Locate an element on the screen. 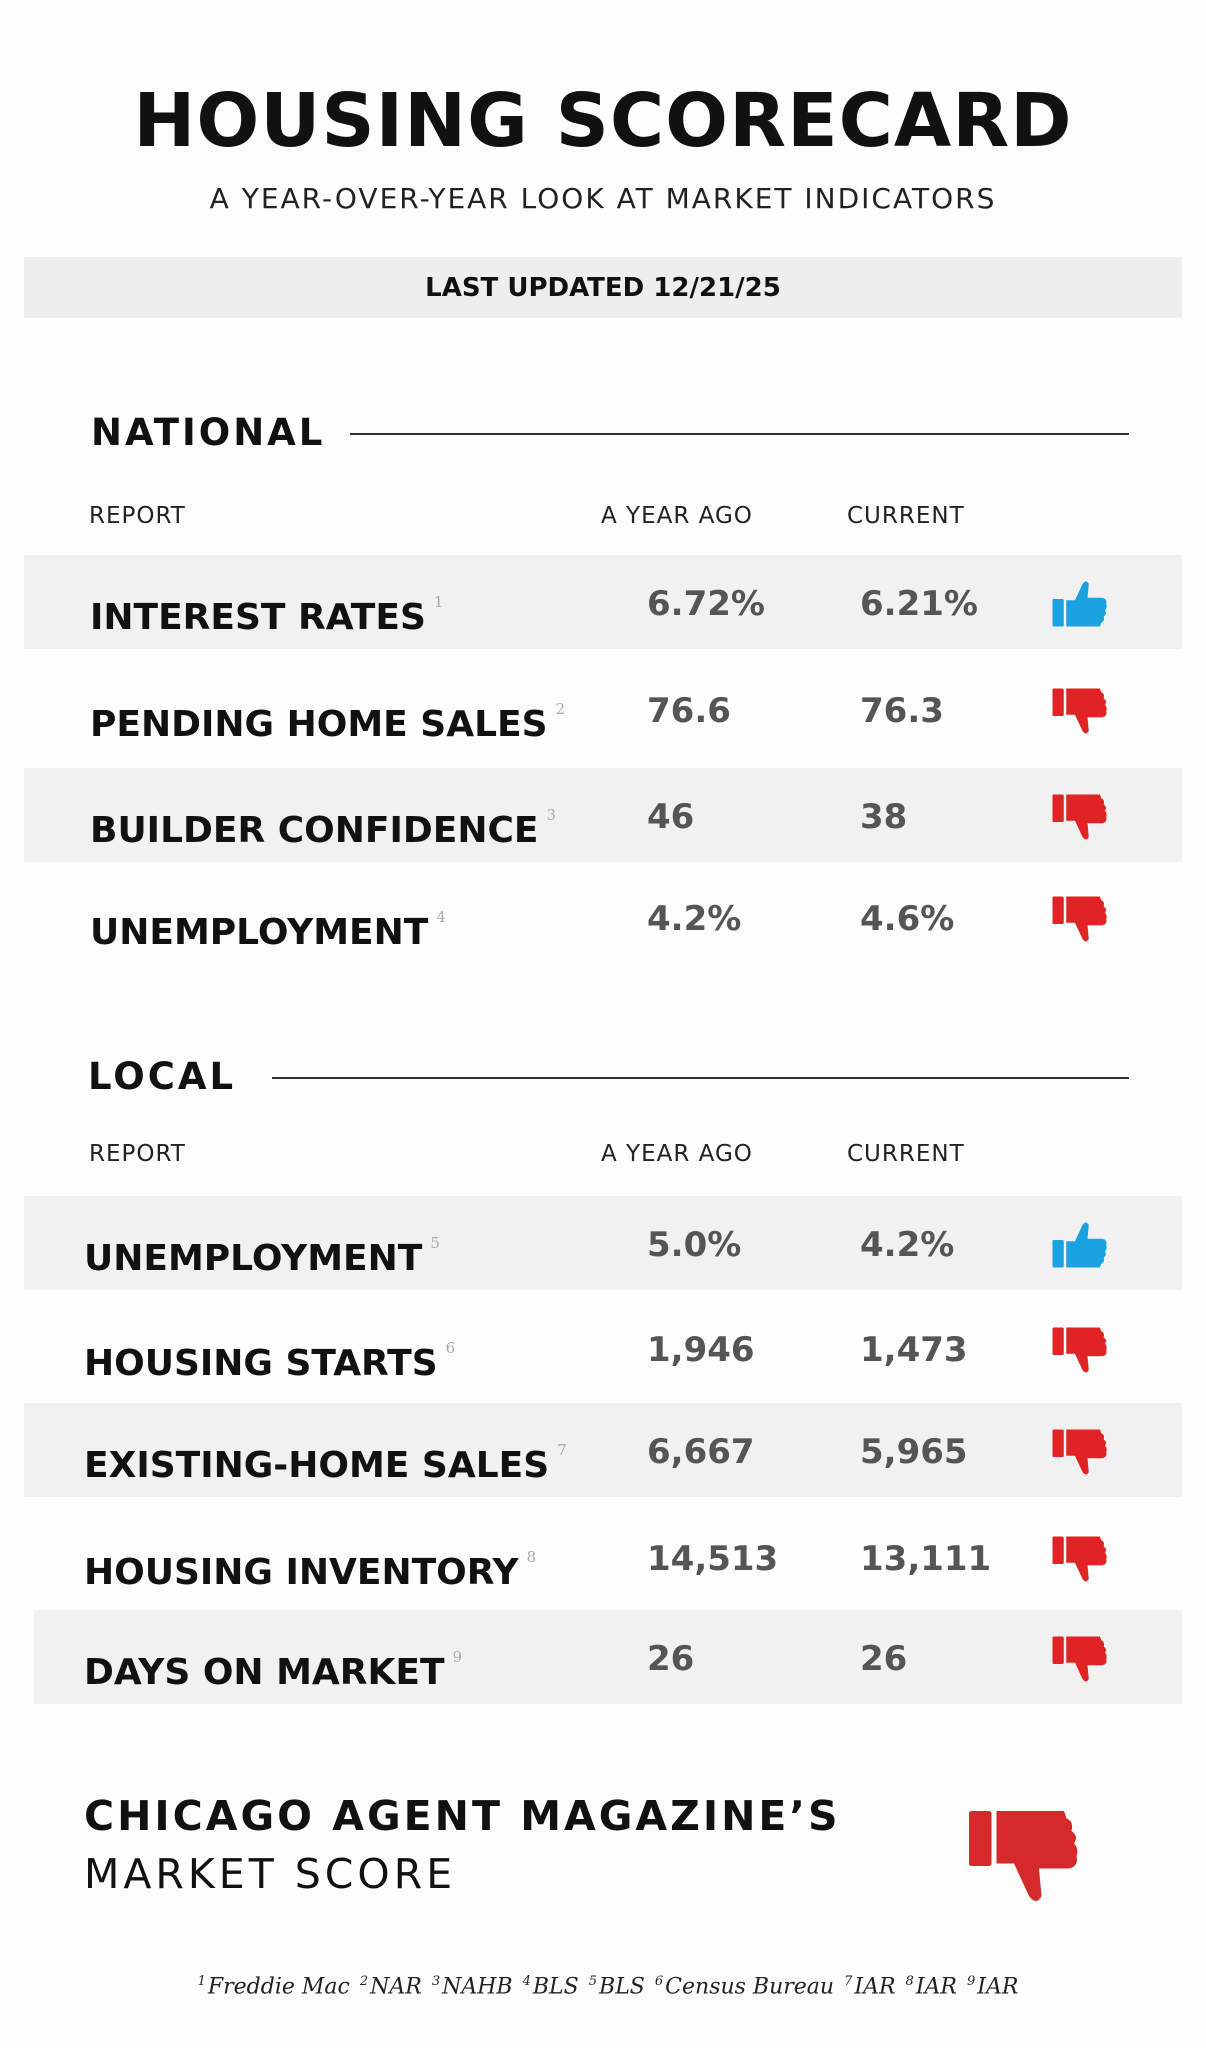 This screenshot has width=1206, height=2048. year-ago: 76.6 is located at coordinates (689, 711).